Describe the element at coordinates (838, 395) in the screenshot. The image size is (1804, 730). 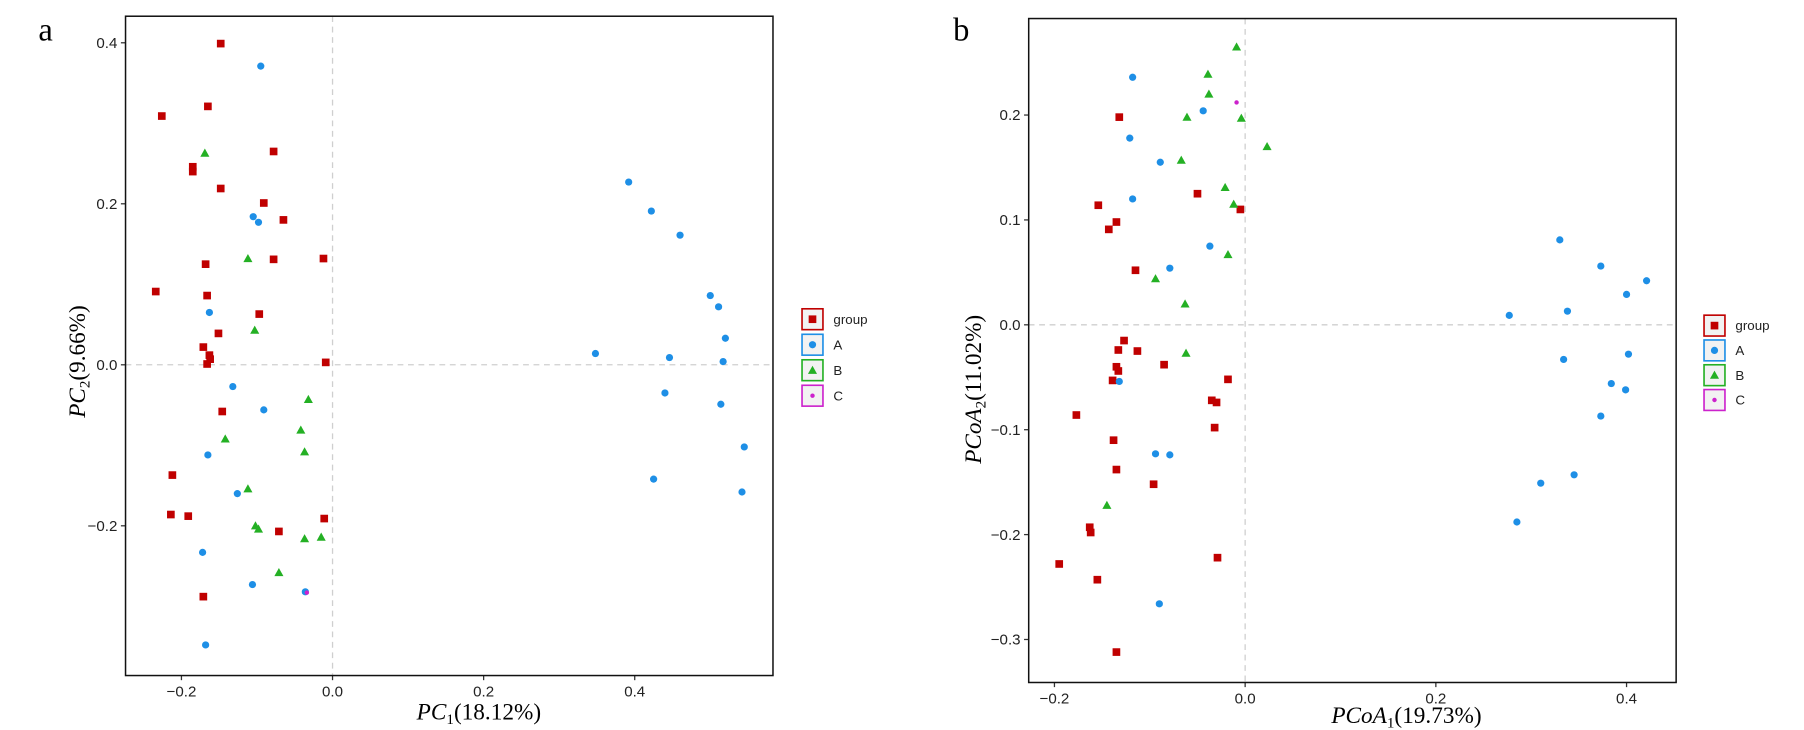
I see `legend-label: C` at that location.